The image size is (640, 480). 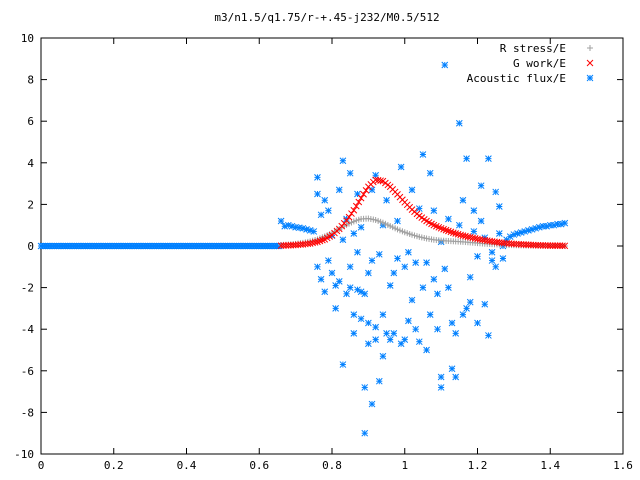 I want to click on legend-label: Acoustic flux/E, so click(x=516, y=78).